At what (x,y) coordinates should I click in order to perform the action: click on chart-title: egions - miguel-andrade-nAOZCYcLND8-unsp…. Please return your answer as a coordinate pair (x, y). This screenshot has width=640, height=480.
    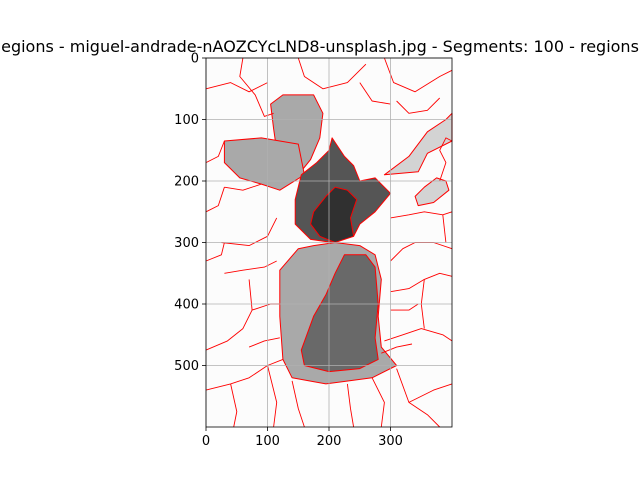
    Looking at the image, I should click on (320, 46).